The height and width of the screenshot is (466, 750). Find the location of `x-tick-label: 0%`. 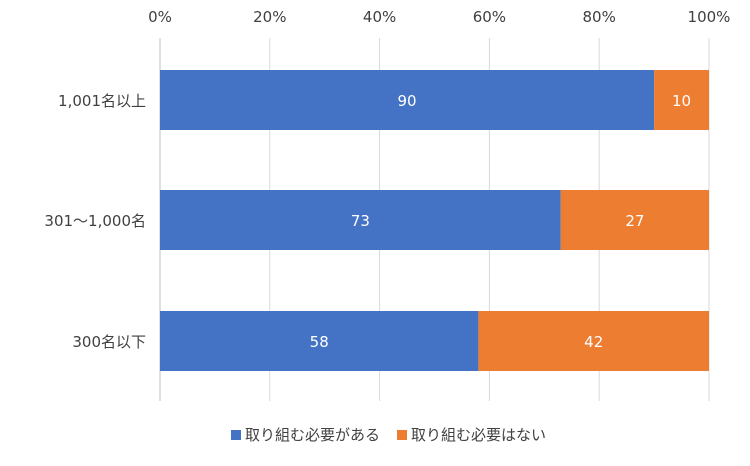

x-tick-label: 0% is located at coordinates (160, 17).